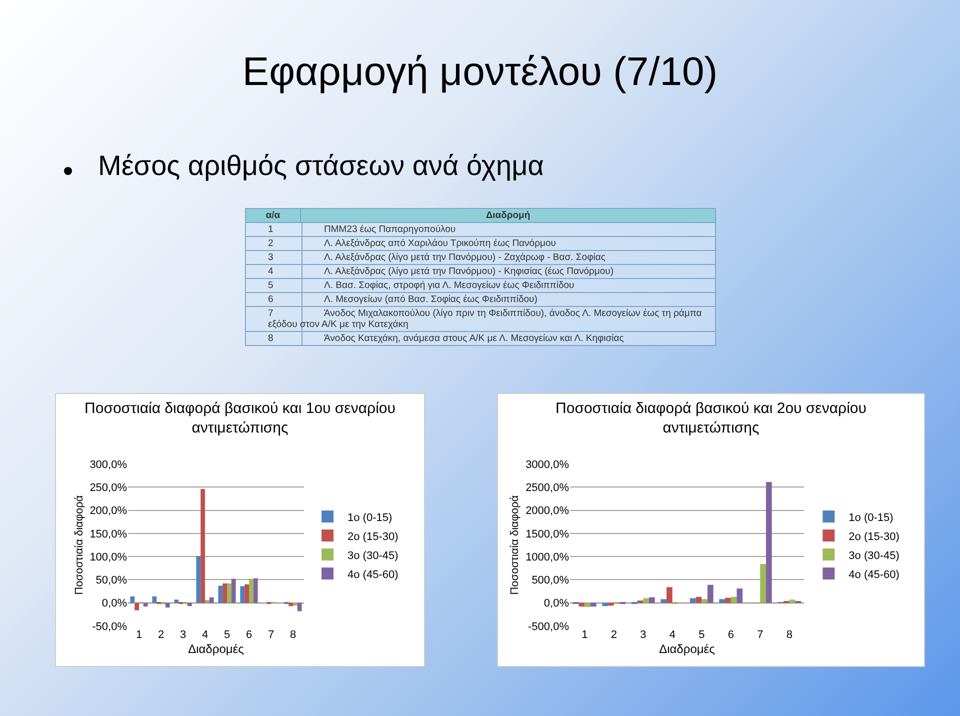 This screenshot has width=960, height=716. Describe the element at coordinates (112, 580) in the screenshot. I see `y-tick-label: 50,0%` at that location.